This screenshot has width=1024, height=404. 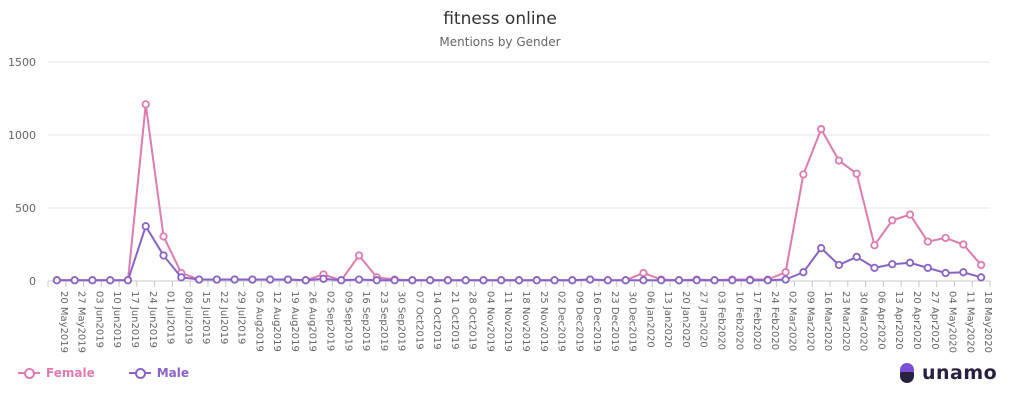 What do you see at coordinates (223, 317) in the screenshot?
I see `x-tick-label: 22 Jul2019` at bounding box center [223, 317].